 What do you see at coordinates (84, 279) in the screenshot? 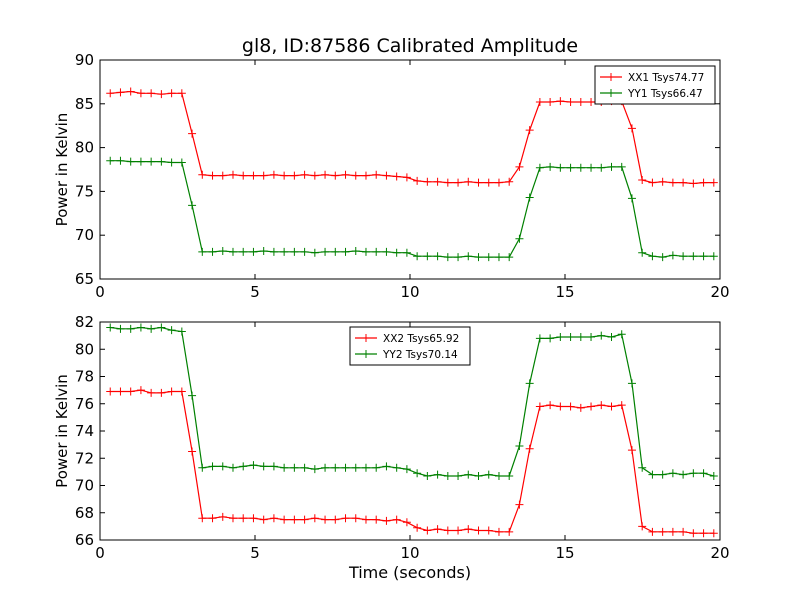
I see `y-tick-label: 65` at bounding box center [84, 279].